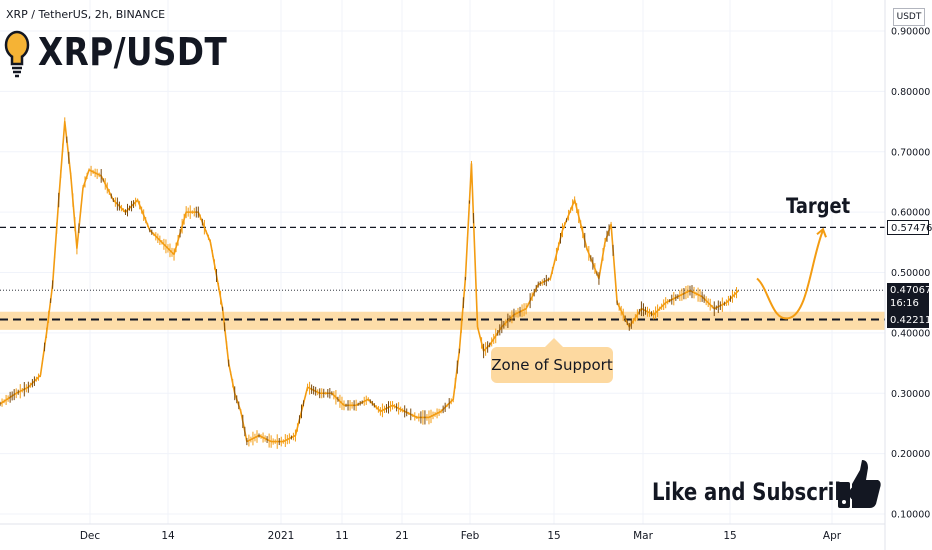  Describe the element at coordinates (911, 290) in the screenshot. I see `last-price-value: 0.47067` at that location.